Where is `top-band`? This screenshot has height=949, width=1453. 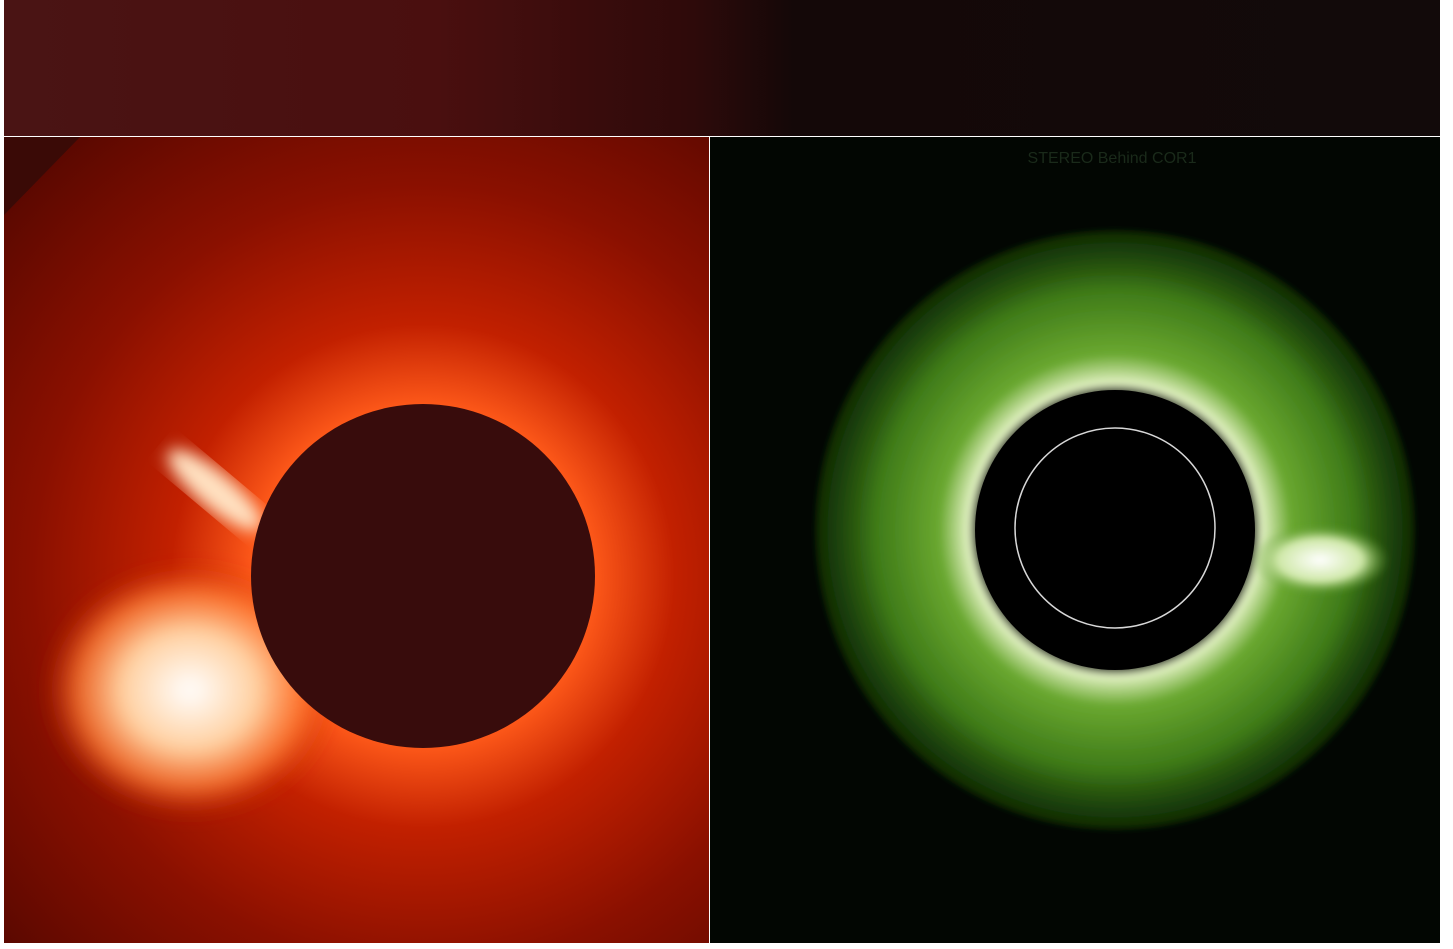 top-band is located at coordinates (722, 68).